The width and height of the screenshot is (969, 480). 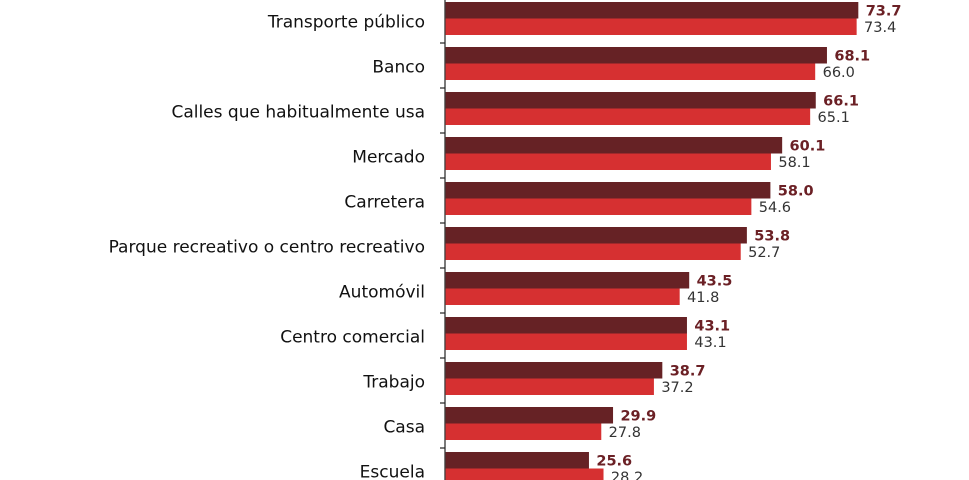 I want to click on data-label-series-2: 66.0, so click(x=839, y=73).